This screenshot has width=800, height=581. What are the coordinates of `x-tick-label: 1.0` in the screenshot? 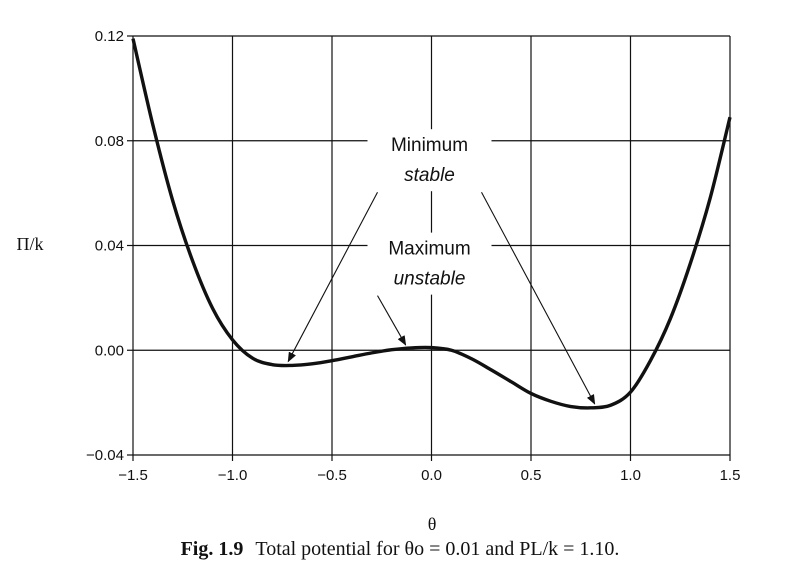 It's located at (630, 475).